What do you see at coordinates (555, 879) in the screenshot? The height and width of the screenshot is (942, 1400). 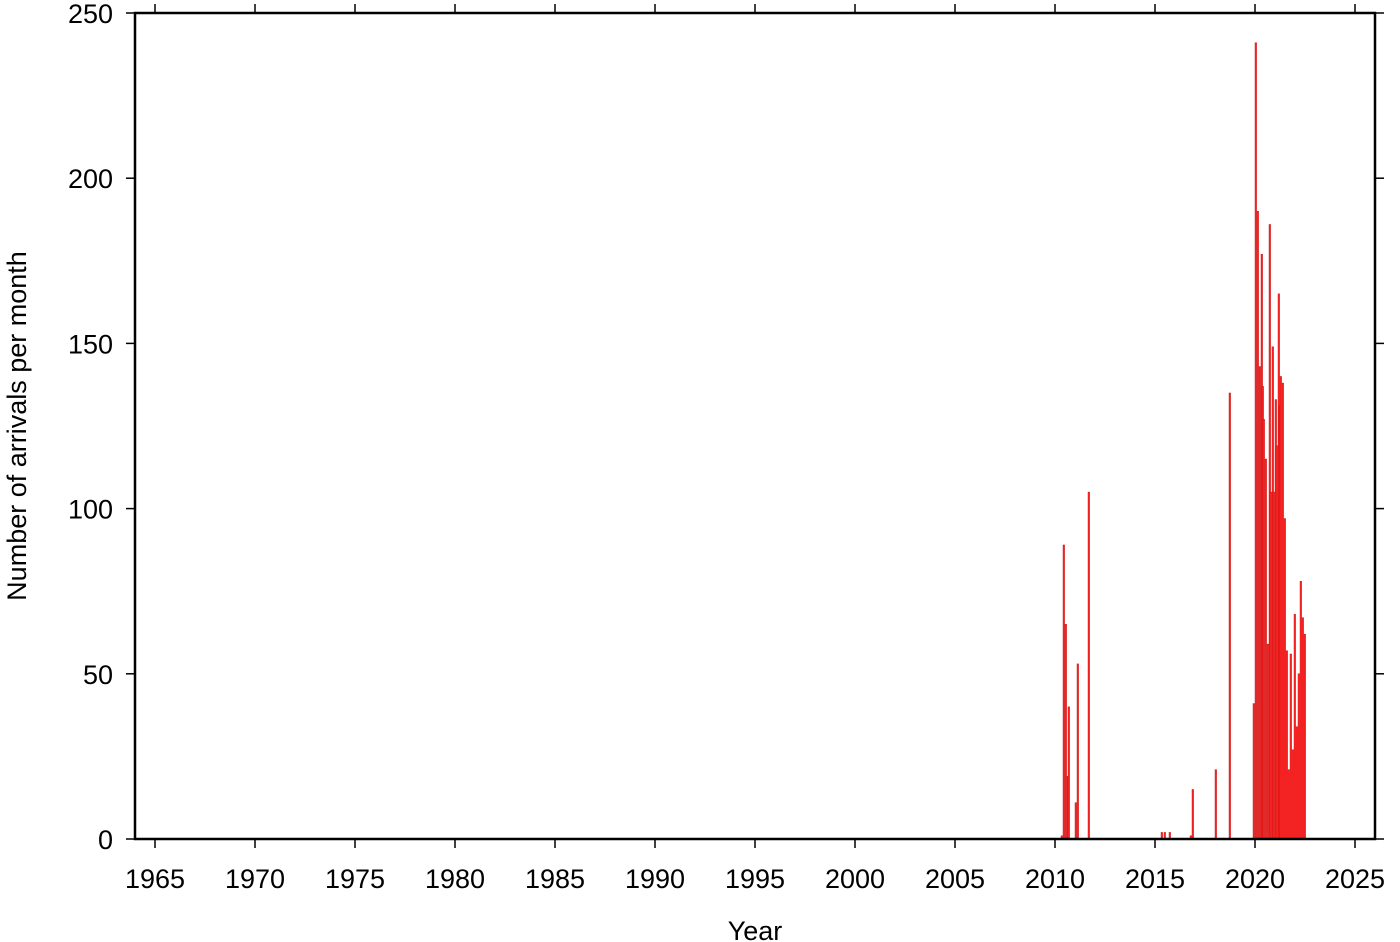 I see `x-tick-label: 1985` at bounding box center [555, 879].